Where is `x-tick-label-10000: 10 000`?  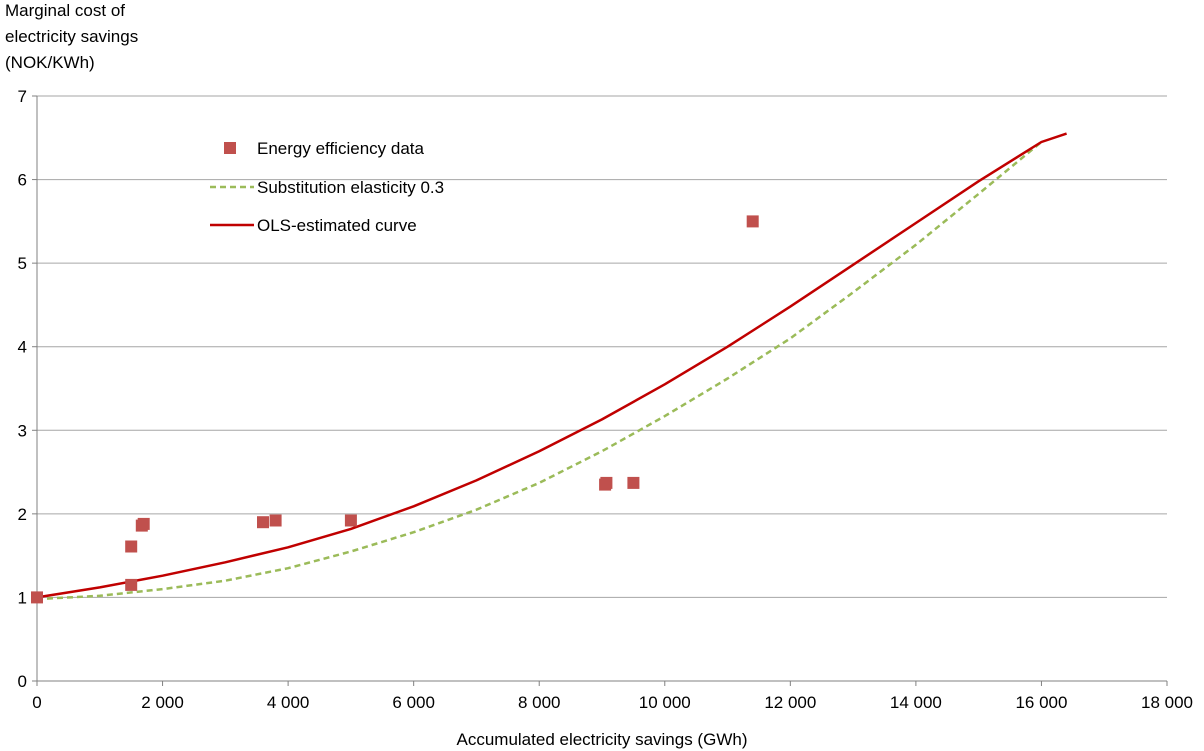
x-tick-label-10000: 10 000 is located at coordinates (665, 702).